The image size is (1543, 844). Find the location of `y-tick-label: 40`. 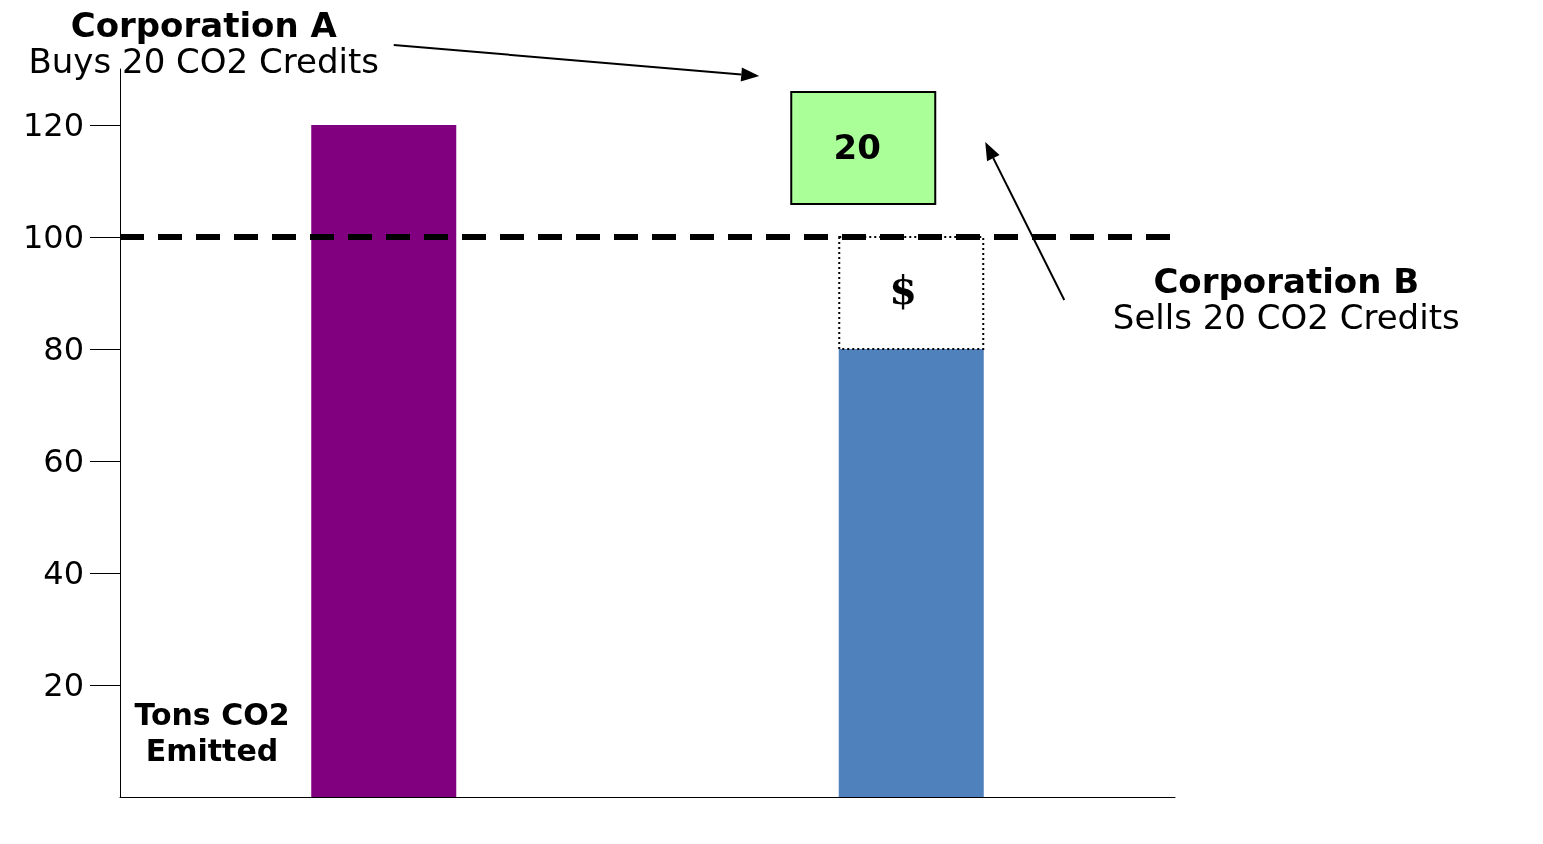

y-tick-label: 40 is located at coordinates (63, 573).